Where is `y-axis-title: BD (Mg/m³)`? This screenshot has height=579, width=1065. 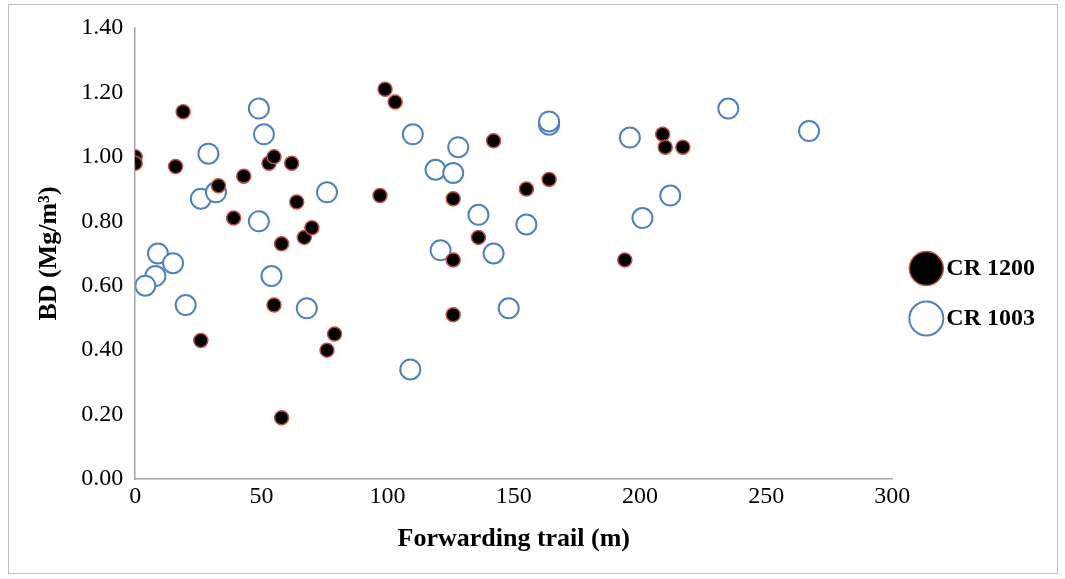 y-axis-title: BD (Mg/m³) is located at coordinates (48, 253).